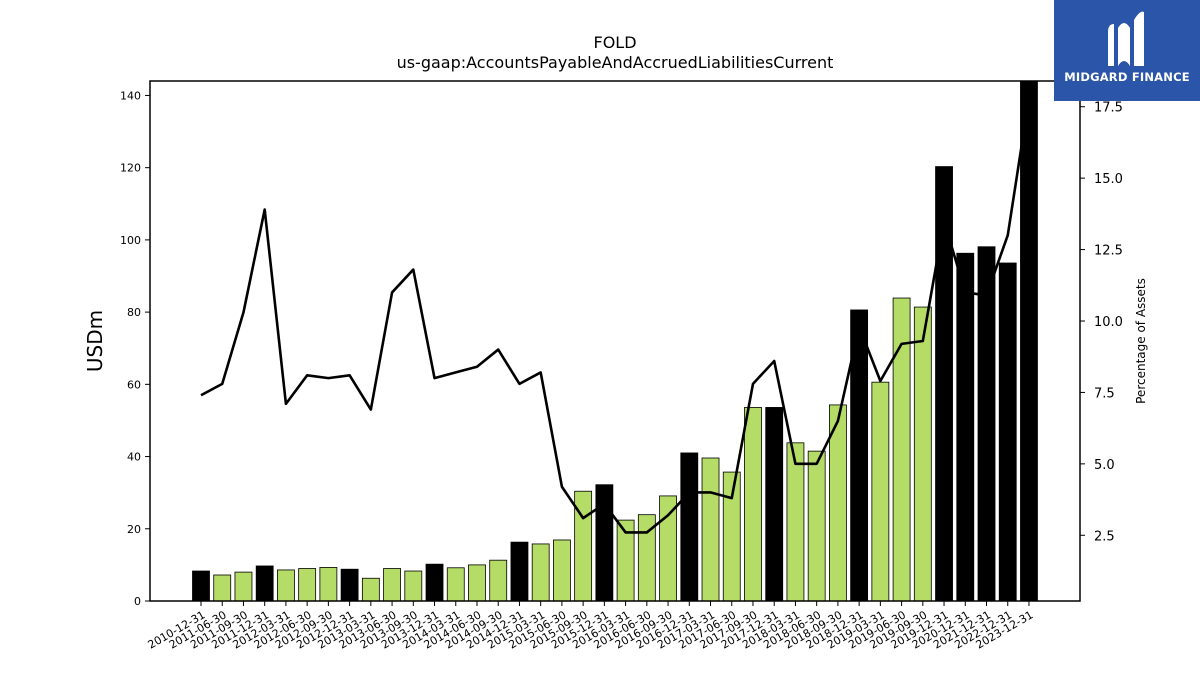 This screenshot has width=1200, height=675. What do you see at coordinates (1108, 179) in the screenshot?
I see `y2-tick-label: 15.0` at bounding box center [1108, 179].